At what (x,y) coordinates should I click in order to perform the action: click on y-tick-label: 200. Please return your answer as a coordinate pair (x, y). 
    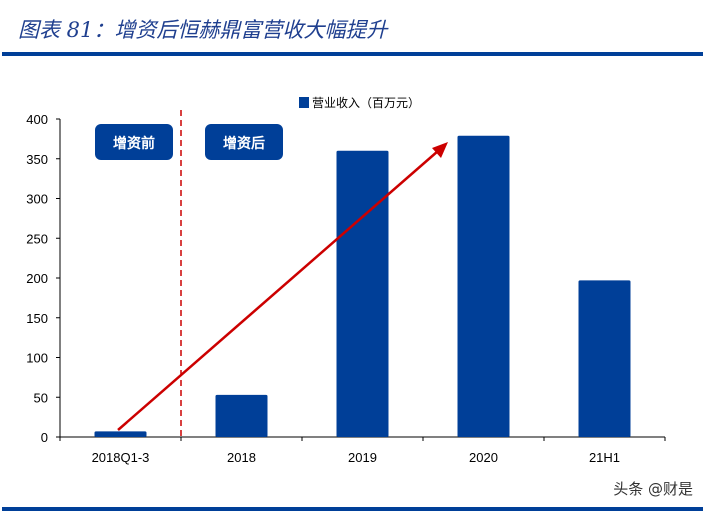
    Looking at the image, I should click on (37, 278).